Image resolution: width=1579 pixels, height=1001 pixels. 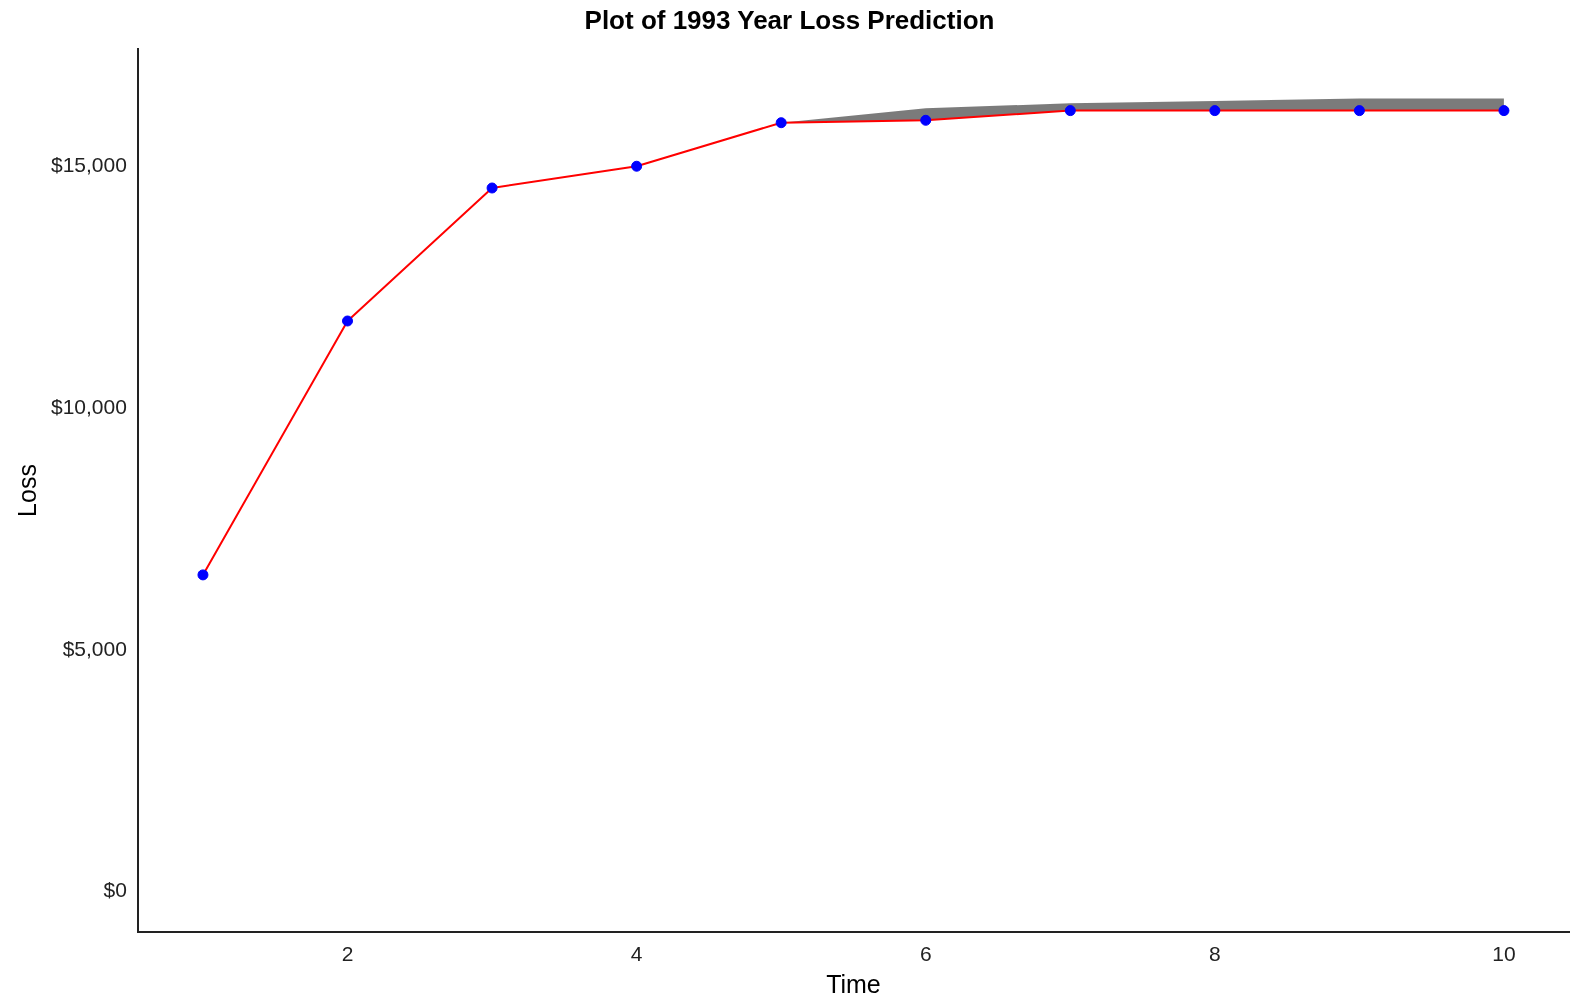 I want to click on y-tick-label: $0, so click(x=115, y=890).